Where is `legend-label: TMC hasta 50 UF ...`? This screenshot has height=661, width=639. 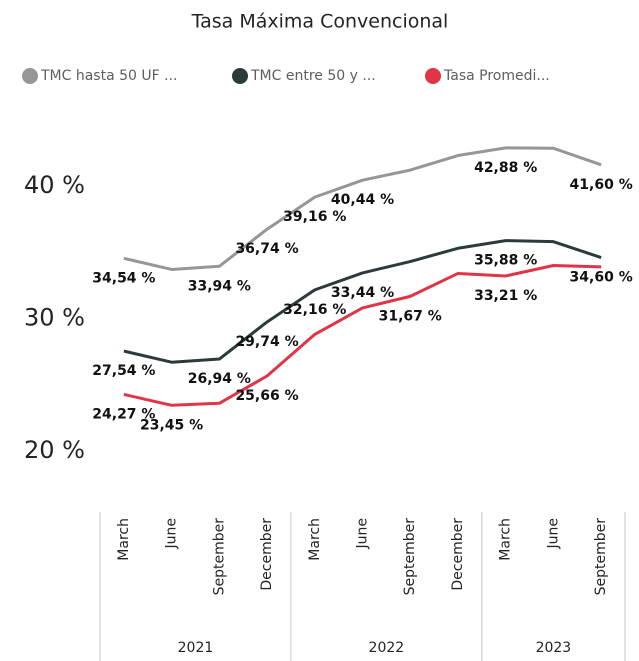 legend-label: TMC hasta 50 UF ... is located at coordinates (109, 76).